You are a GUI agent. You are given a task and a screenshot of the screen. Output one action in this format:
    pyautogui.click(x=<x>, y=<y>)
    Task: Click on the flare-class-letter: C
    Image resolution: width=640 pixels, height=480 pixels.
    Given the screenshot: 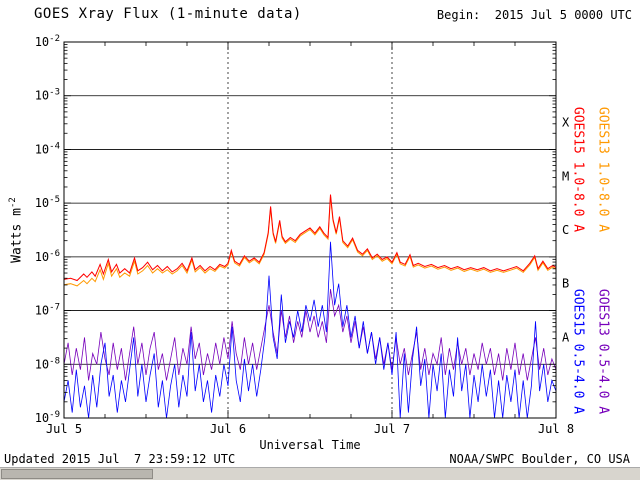 What is the action you would take?
    pyautogui.click(x=565, y=230)
    